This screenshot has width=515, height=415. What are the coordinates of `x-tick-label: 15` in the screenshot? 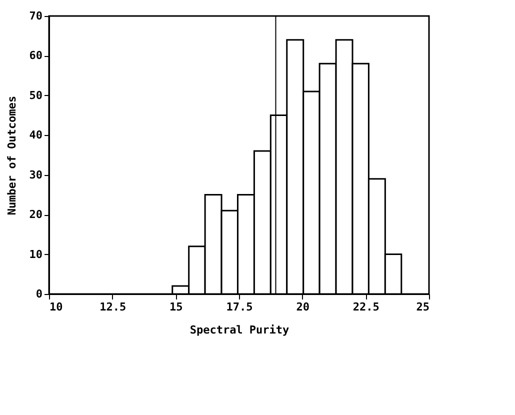 It's located at (176, 307).